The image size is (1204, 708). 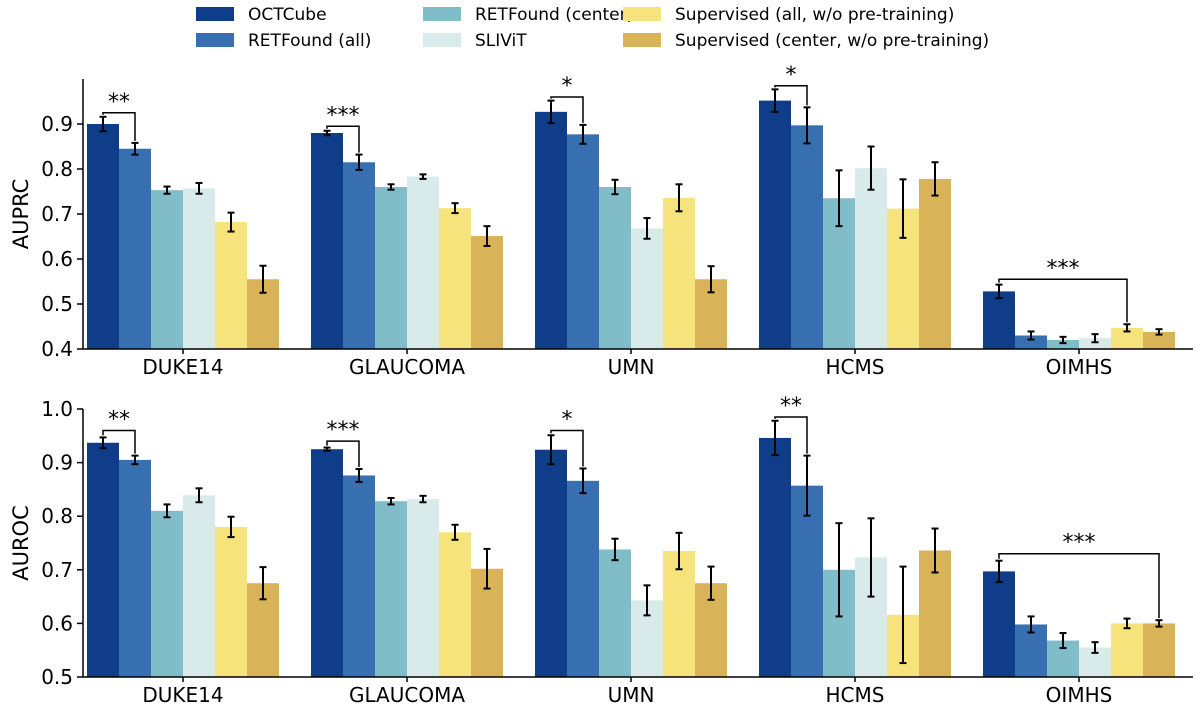 I want to click on y-tick-label: 0.4, so click(x=57, y=349).